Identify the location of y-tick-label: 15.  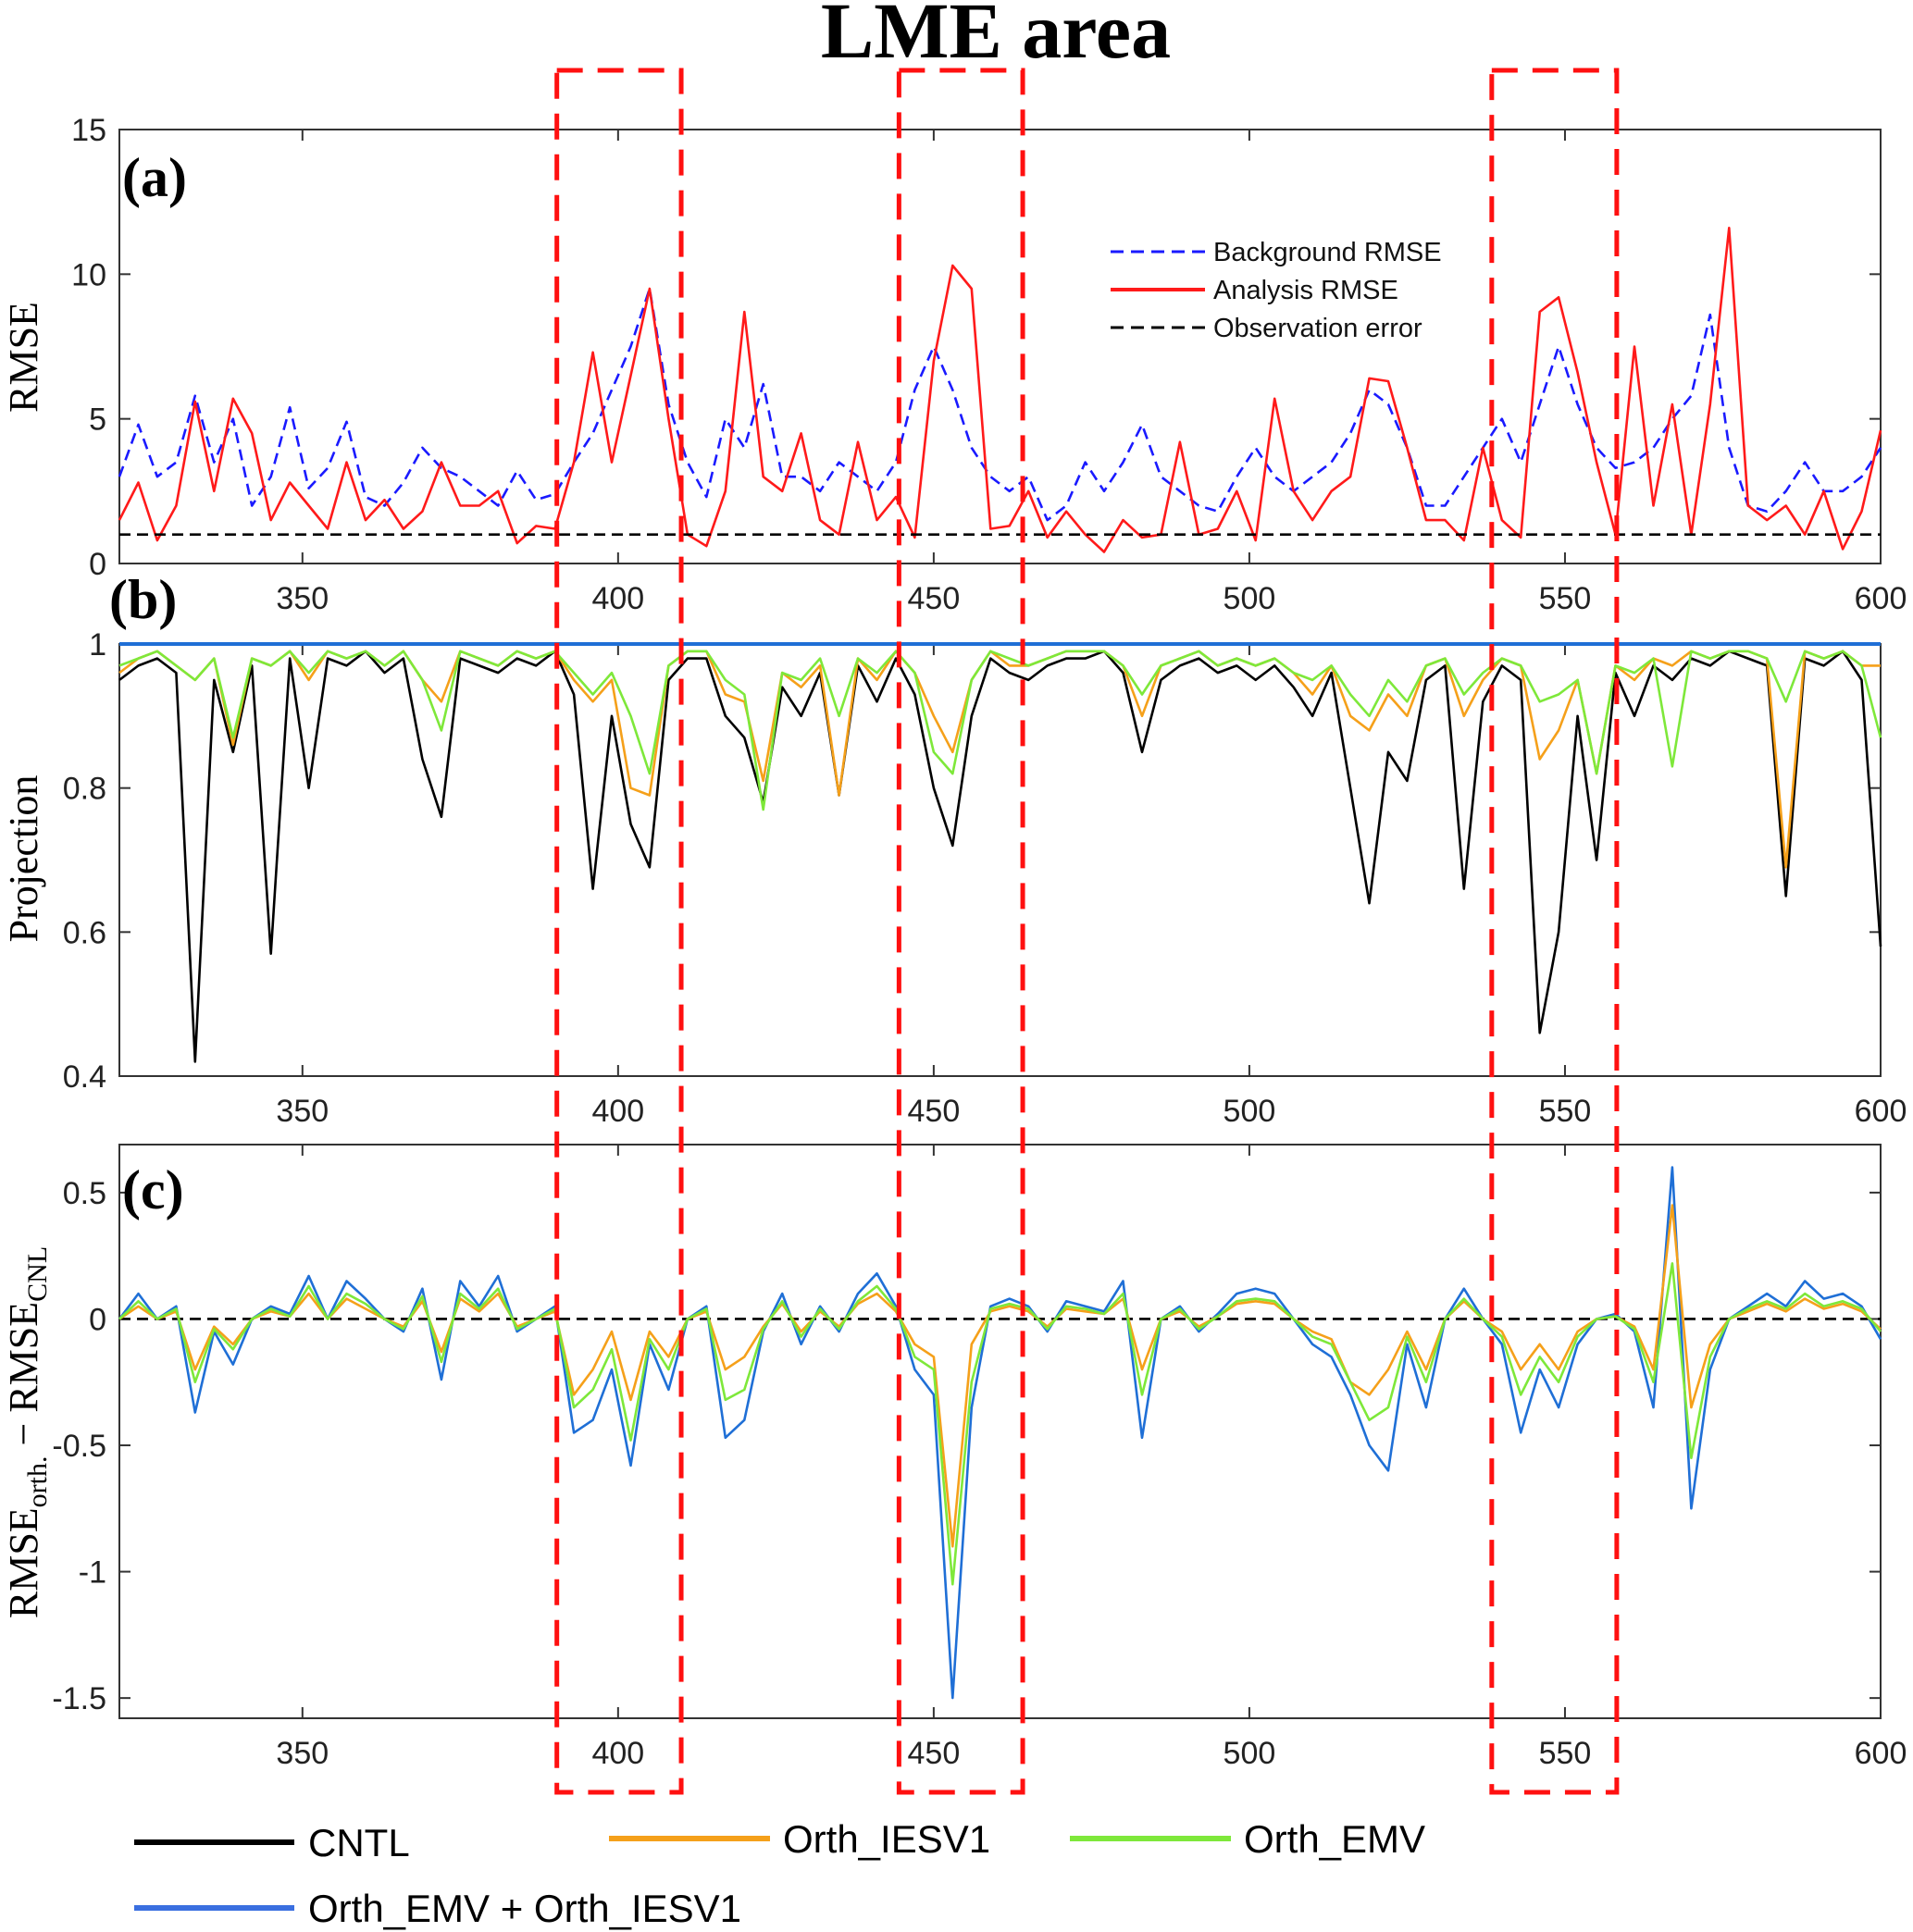
(88, 131).